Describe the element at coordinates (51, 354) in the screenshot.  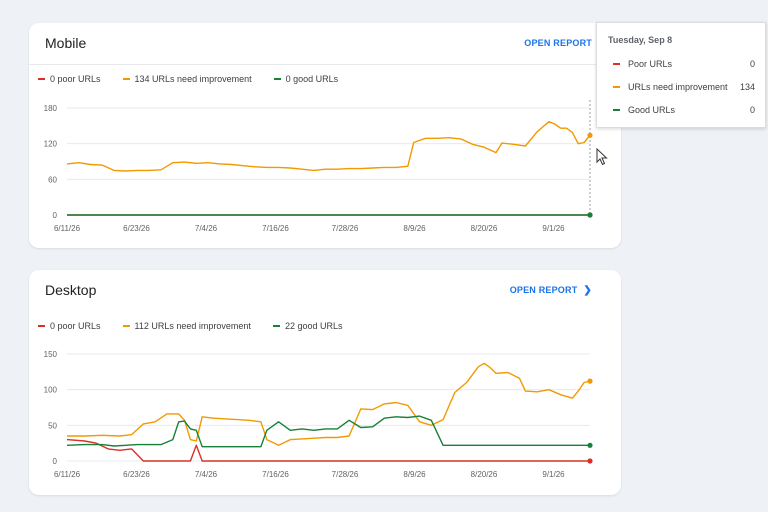
I see `y-tick-label: 150` at that location.